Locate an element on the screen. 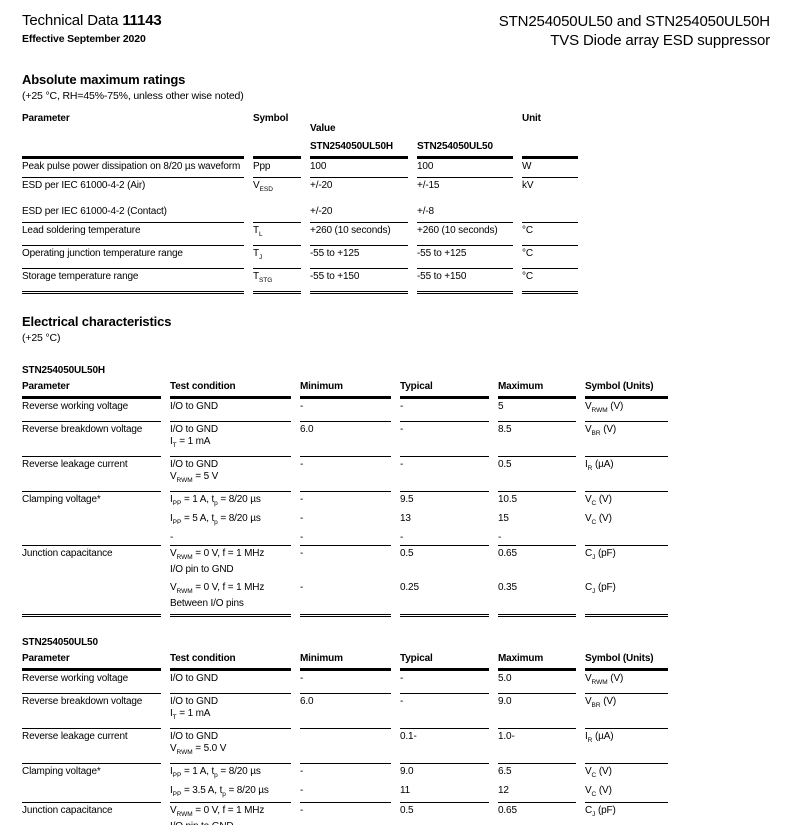 This screenshot has height=825, width=794. table-title-stn254050ul50h: STN254050UL50H is located at coordinates (63, 370).